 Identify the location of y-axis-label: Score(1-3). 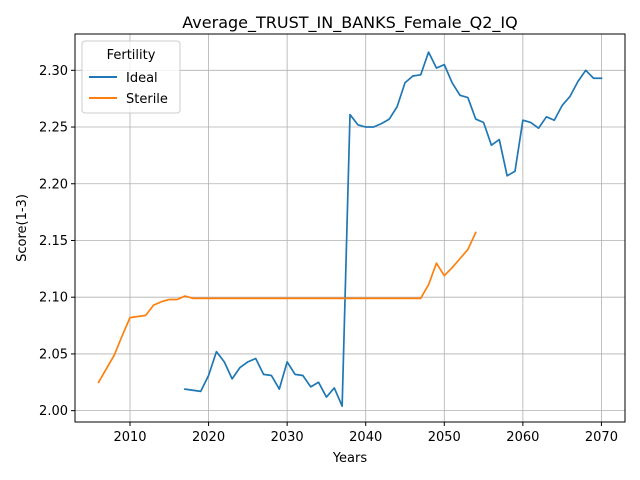
(22, 228).